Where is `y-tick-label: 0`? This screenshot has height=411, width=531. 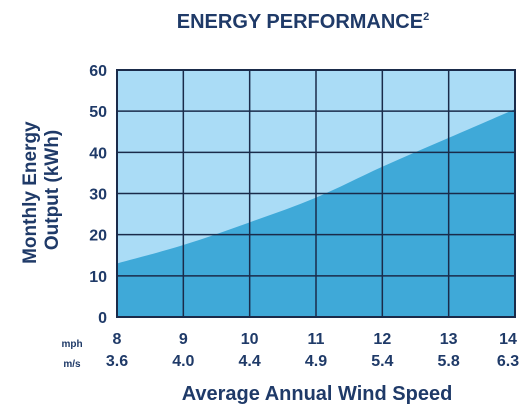 y-tick-label: 0 is located at coordinates (102, 318).